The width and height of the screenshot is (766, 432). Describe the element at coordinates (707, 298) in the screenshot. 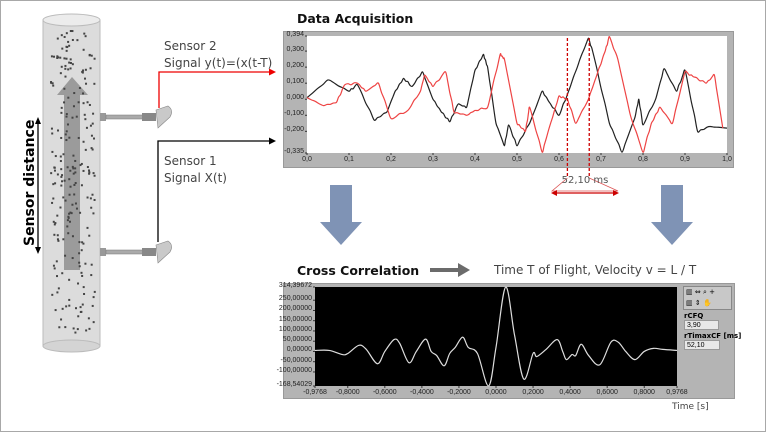

I see `graph-palette: ▥ ⇔ ⌕ + ▥ ⇕ ✋` at that location.